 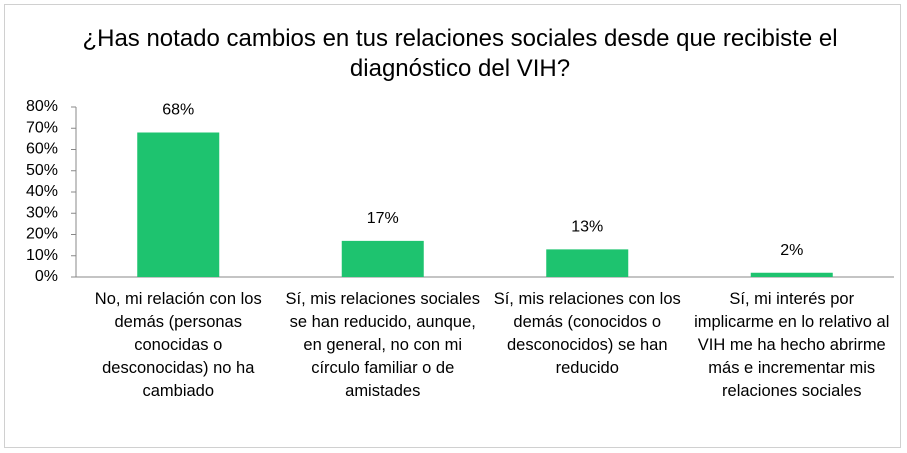 What do you see at coordinates (791, 250) in the screenshot?
I see `value-label: 2%` at bounding box center [791, 250].